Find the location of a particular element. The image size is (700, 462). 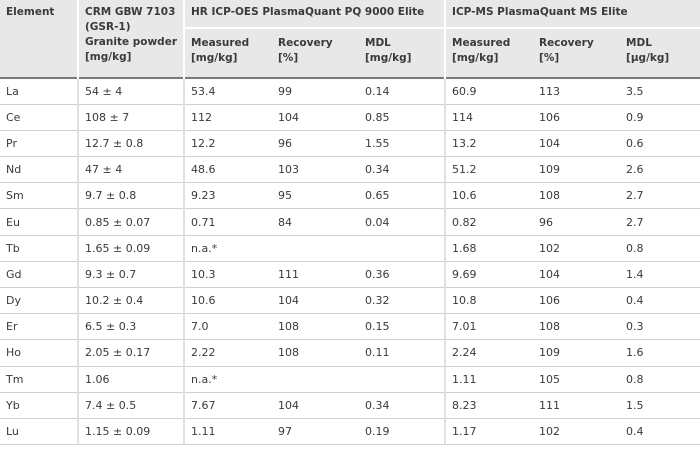

cell-ms-measured: 10.6 is located at coordinates (489, 196).